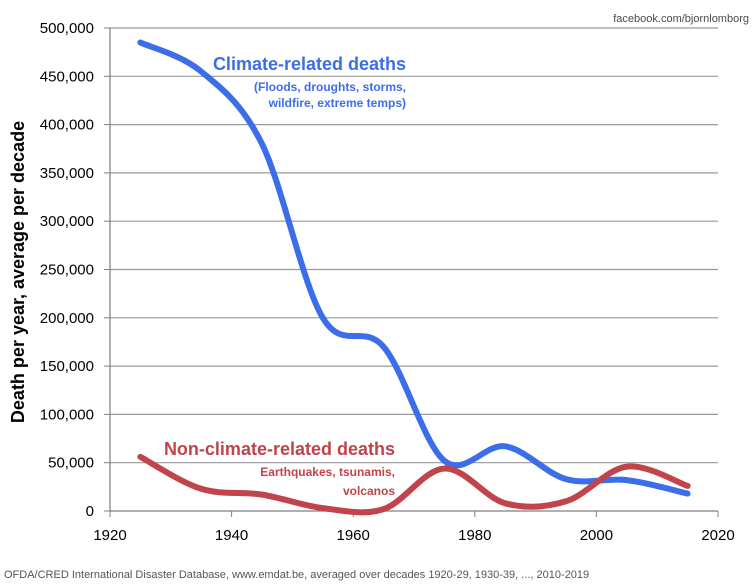  I want to click on y-tick-label: 450,000, so click(67, 76).